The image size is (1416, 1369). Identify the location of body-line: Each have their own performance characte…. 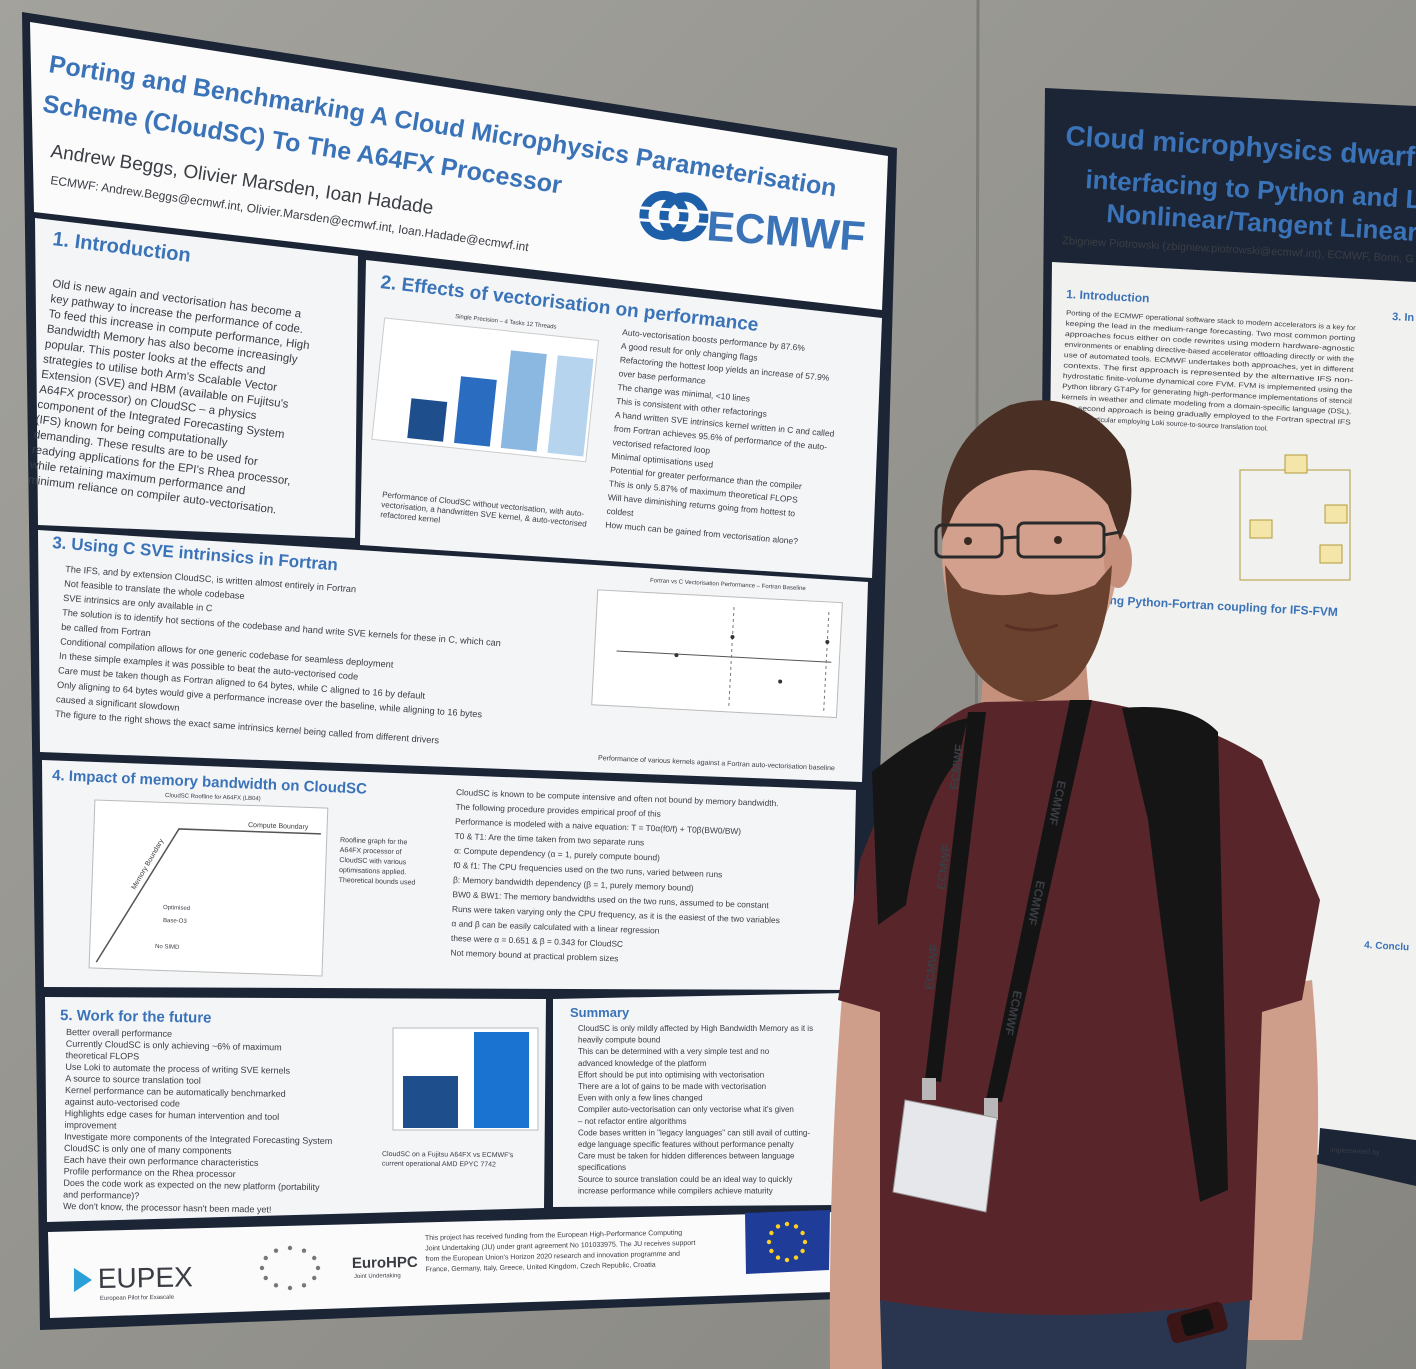
(161, 1161).